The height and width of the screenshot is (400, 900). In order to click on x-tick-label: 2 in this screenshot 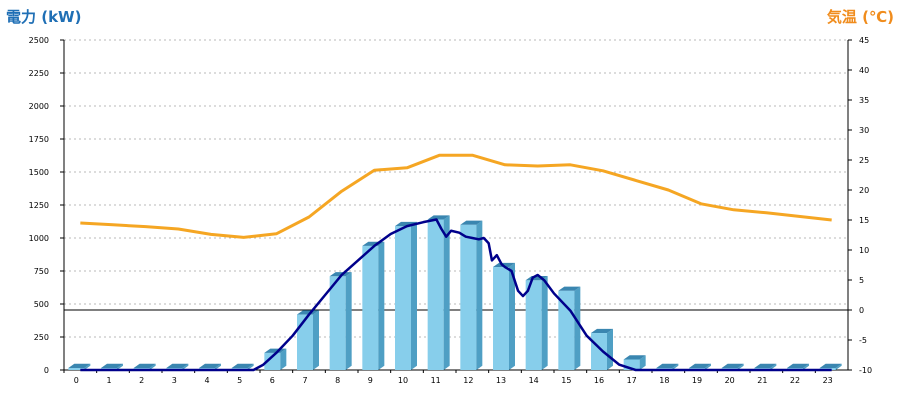, I will do `click(141, 380)`.